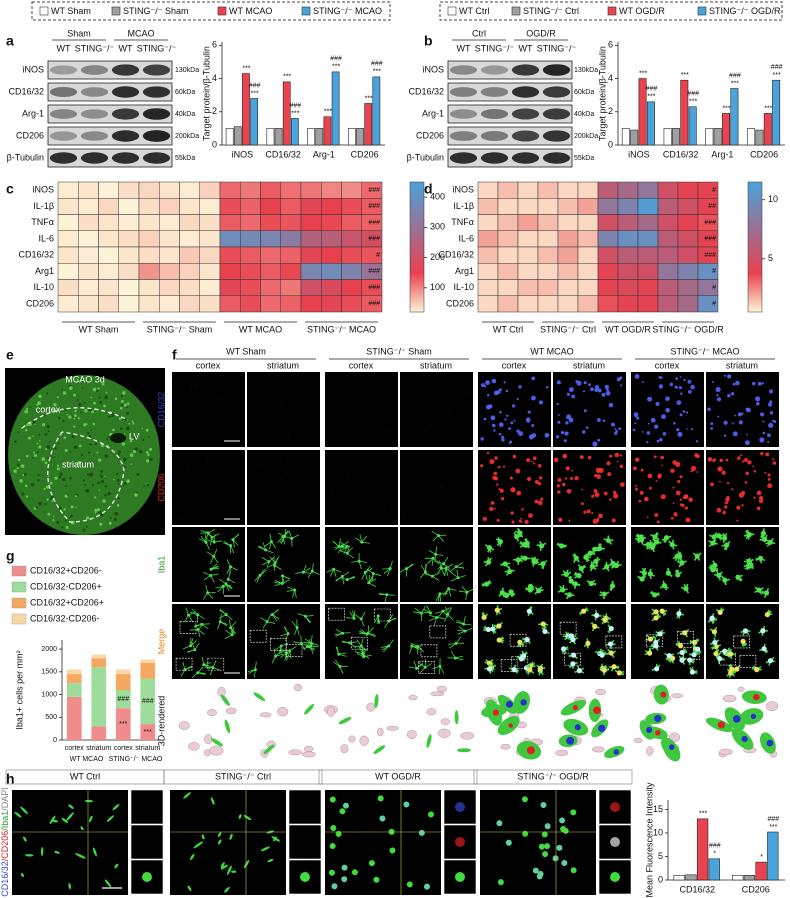 This screenshot has width=790, height=898. Describe the element at coordinates (147, 748) in the screenshot. I see `x-tick-label: striatum` at that location.